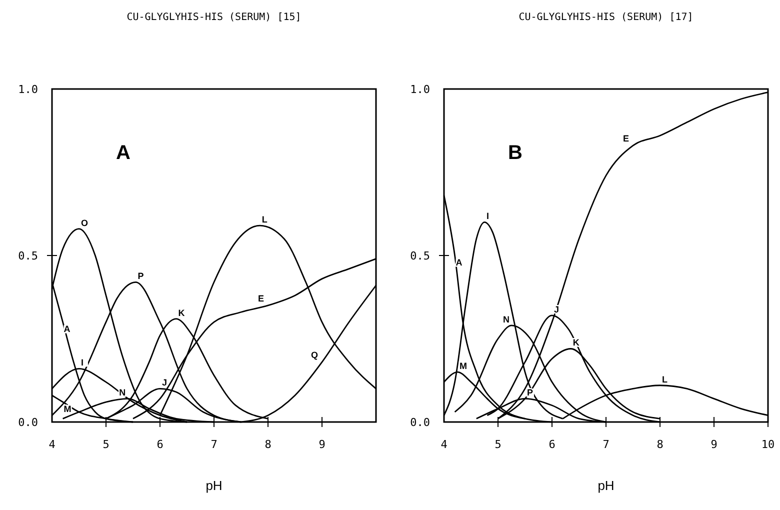 This screenshot has width=780, height=510. Describe the element at coordinates (314, 355) in the screenshot. I see `series-label: Q` at that location.